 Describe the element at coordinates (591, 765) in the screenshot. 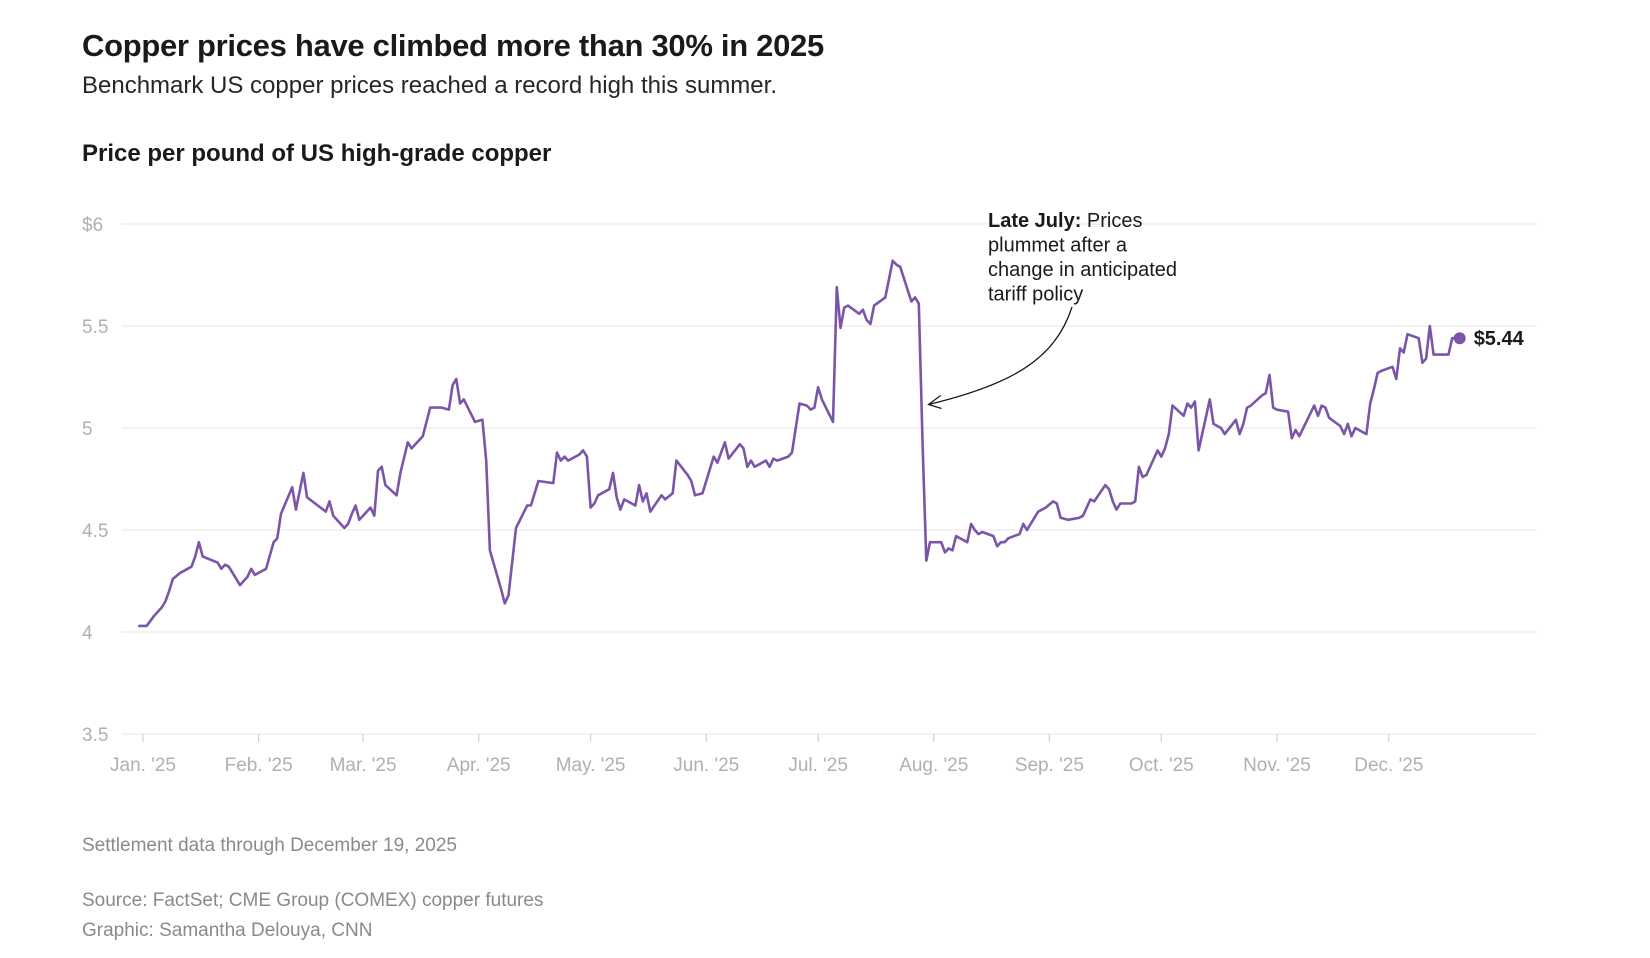

I see `x-tick-label: May. '25` at that location.